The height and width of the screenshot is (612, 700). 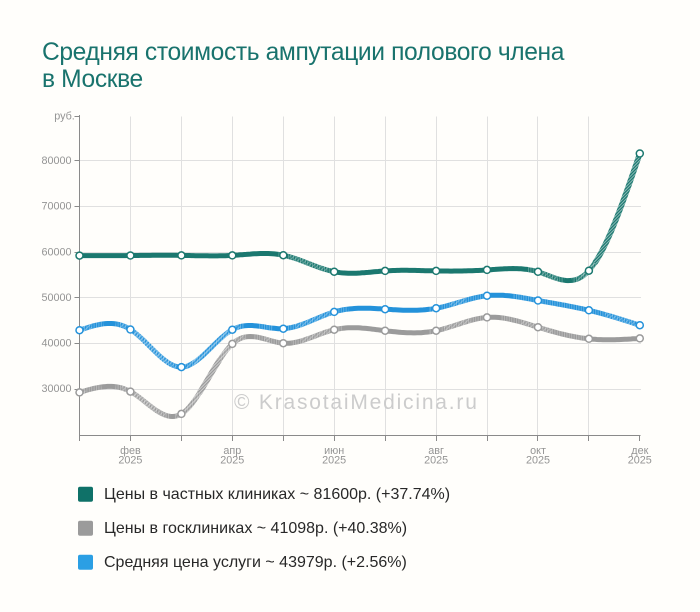 What do you see at coordinates (56, 298) in the screenshot?
I see `svg-text: 50000` at bounding box center [56, 298].